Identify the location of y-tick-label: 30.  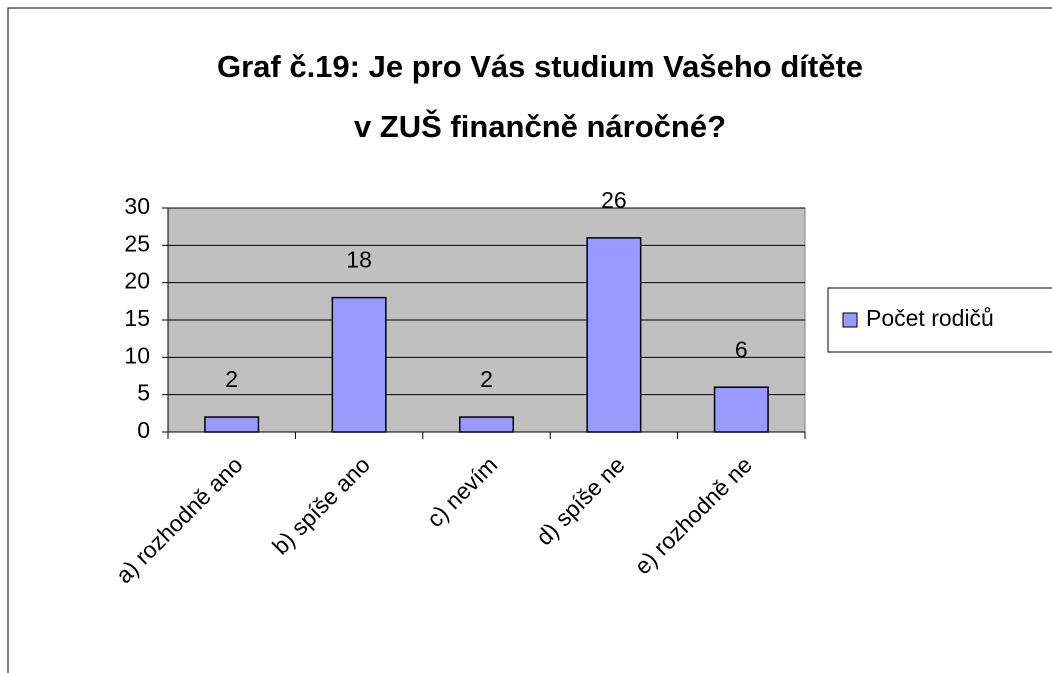
(137, 206).